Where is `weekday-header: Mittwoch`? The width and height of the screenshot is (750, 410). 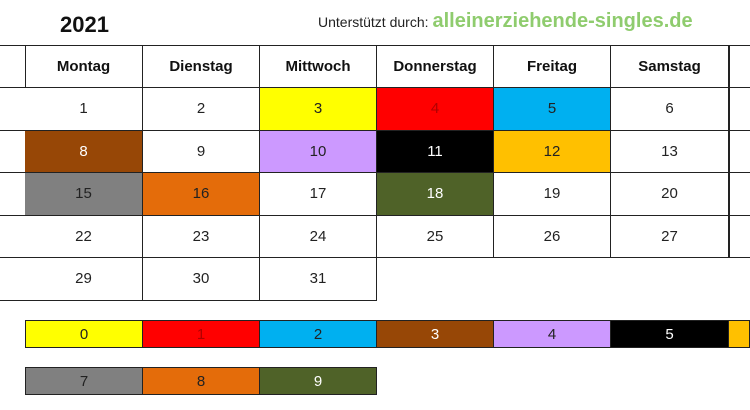
weekday-header: Mittwoch is located at coordinates (318, 66).